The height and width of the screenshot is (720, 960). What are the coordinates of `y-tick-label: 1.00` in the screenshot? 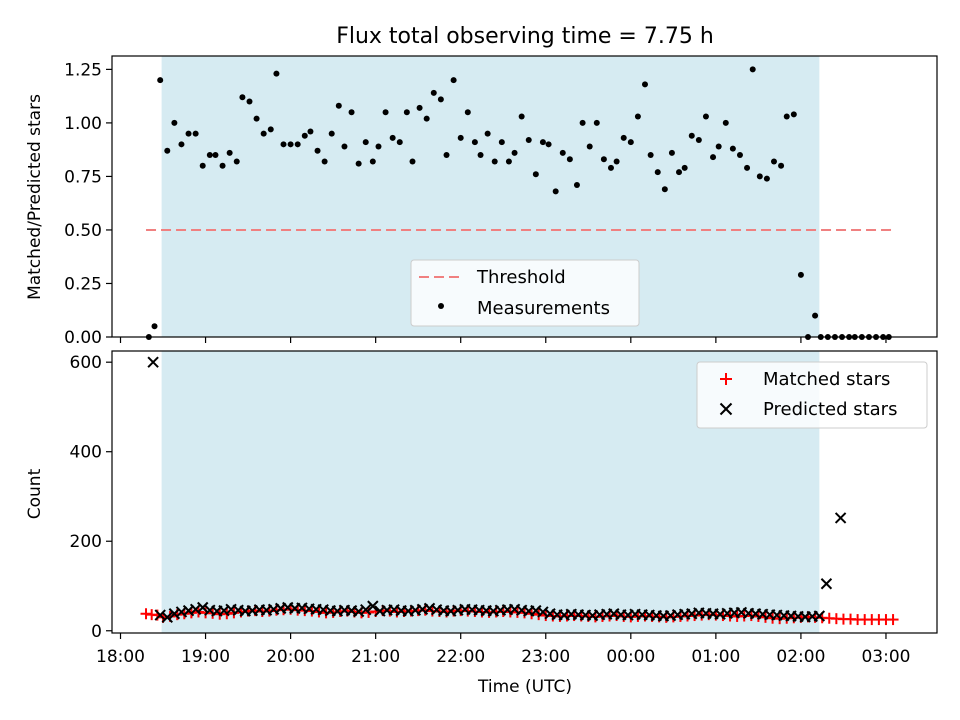 It's located at (83, 124).